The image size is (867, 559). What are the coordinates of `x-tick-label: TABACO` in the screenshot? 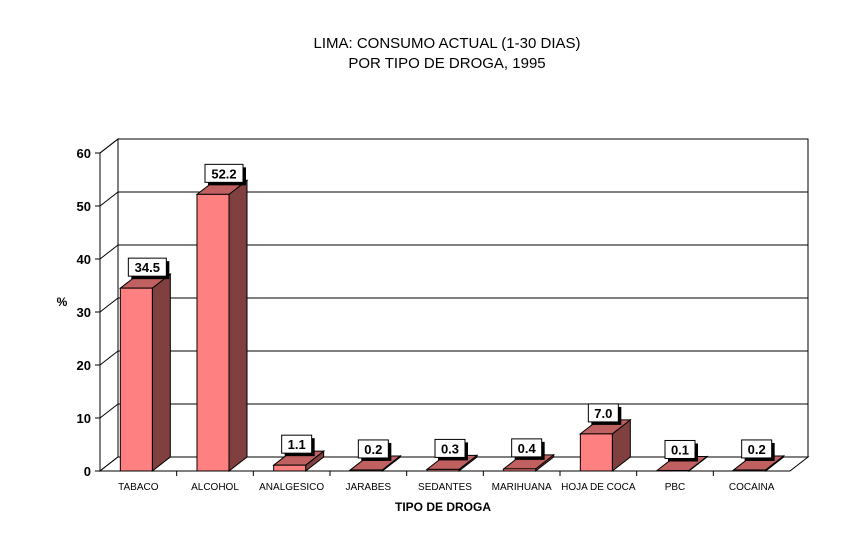 It's located at (138, 487).